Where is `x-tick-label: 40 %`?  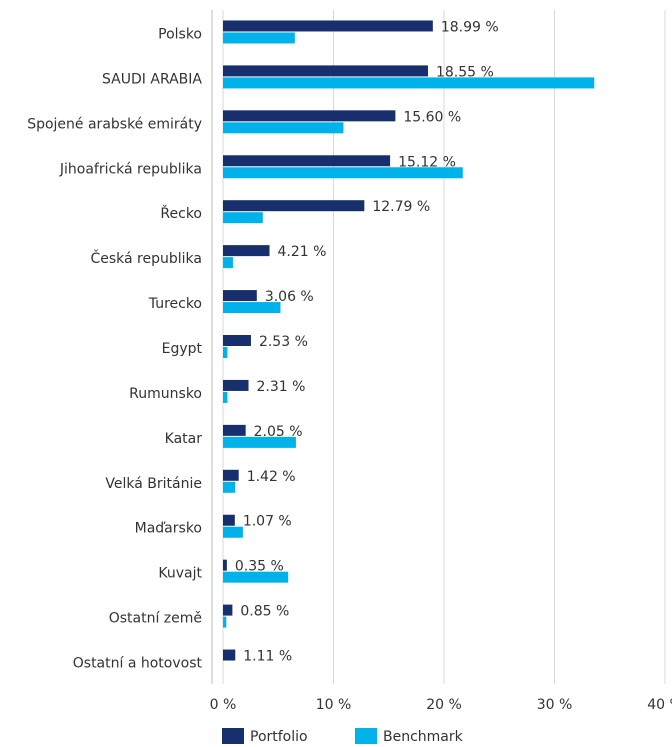
x-tick-label: 40 % is located at coordinates (659, 705).